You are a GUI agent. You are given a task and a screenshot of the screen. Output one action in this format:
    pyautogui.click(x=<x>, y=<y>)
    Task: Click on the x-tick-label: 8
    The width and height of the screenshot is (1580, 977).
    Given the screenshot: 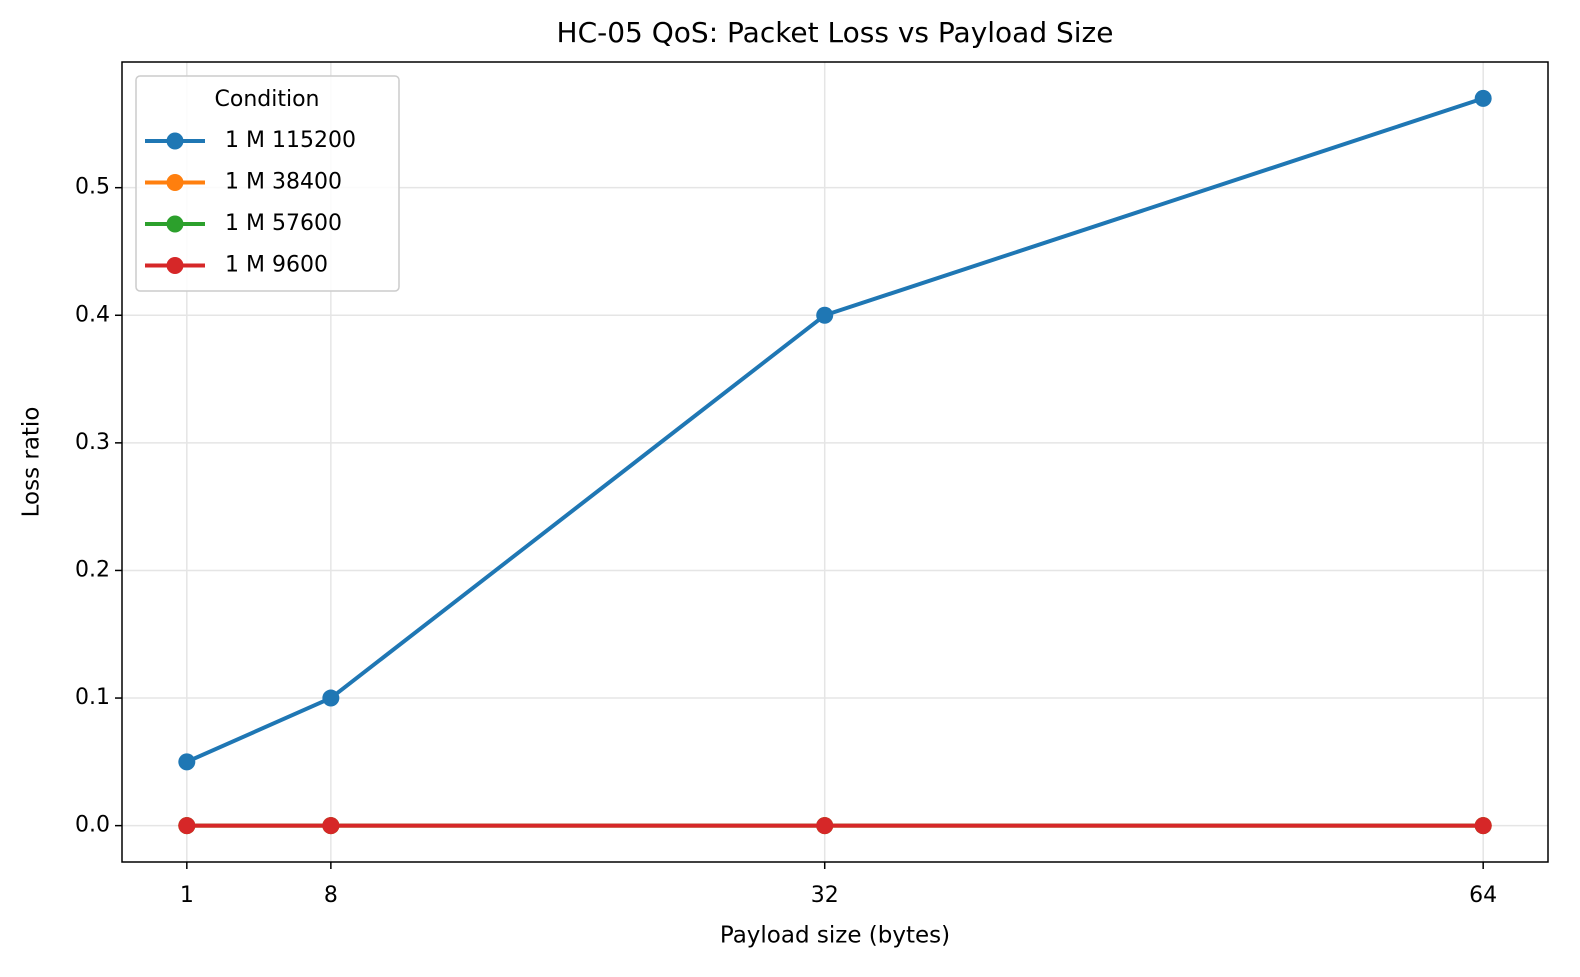 What is the action you would take?
    pyautogui.click(x=331, y=895)
    